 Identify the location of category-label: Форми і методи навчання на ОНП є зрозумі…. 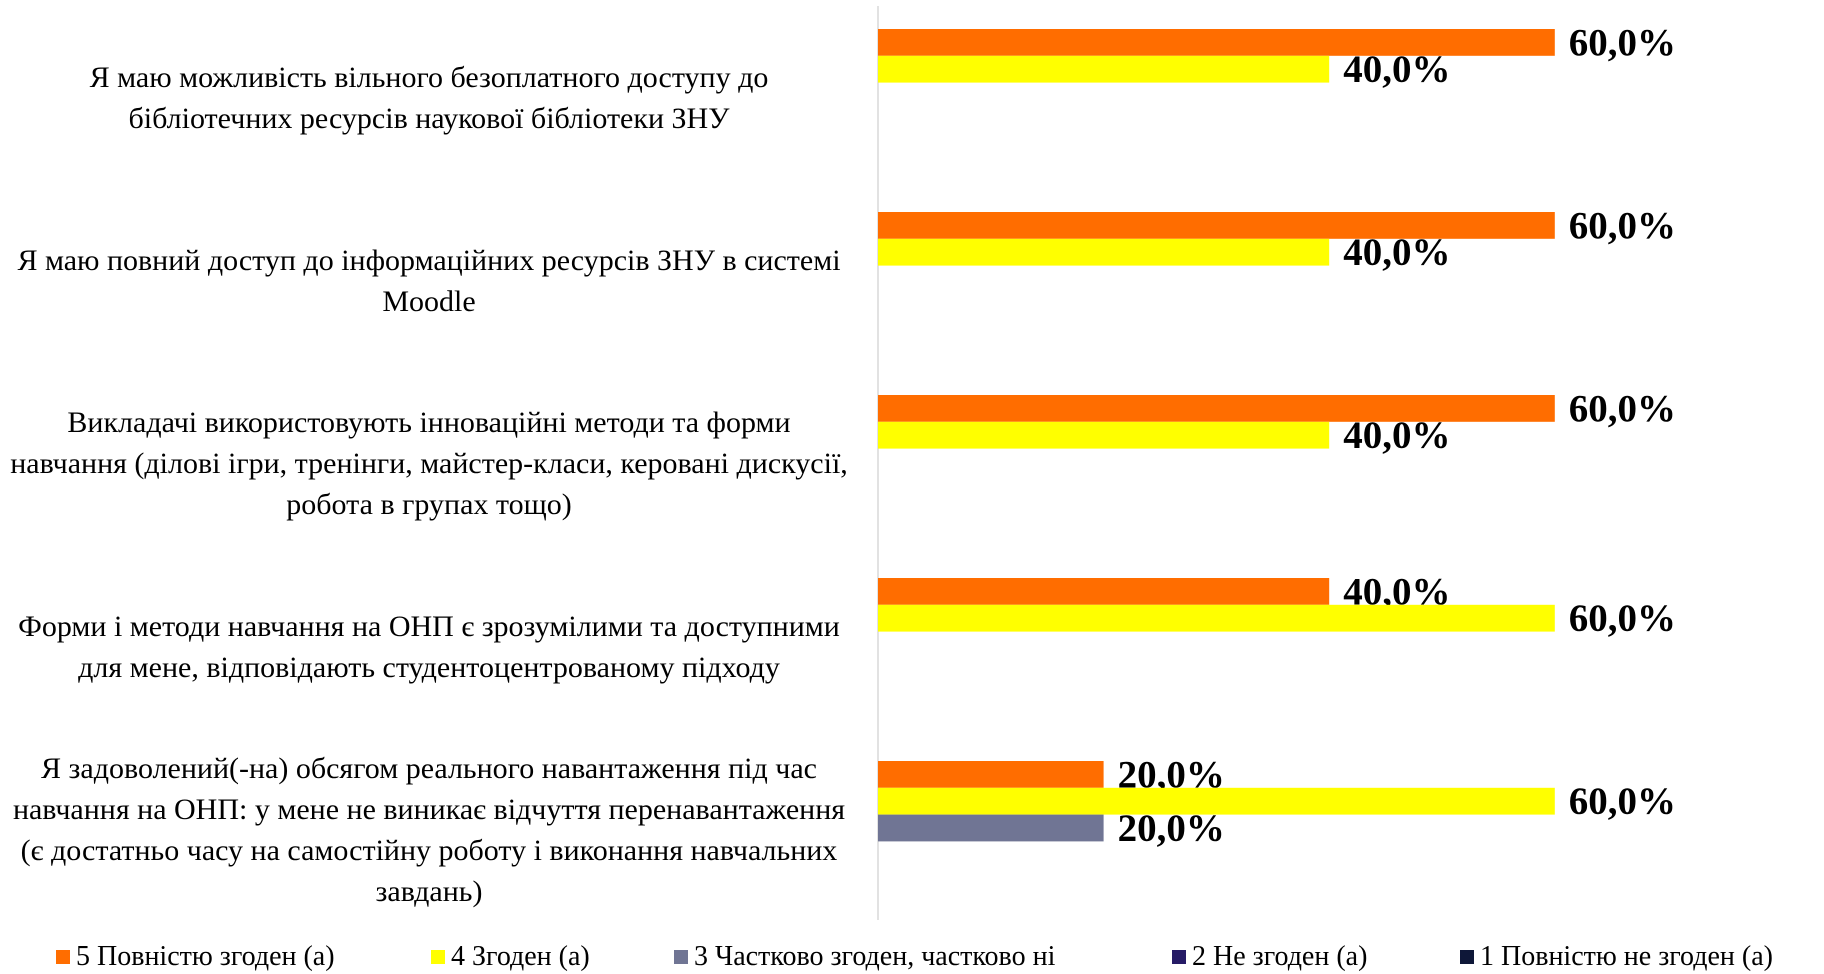
(429, 646).